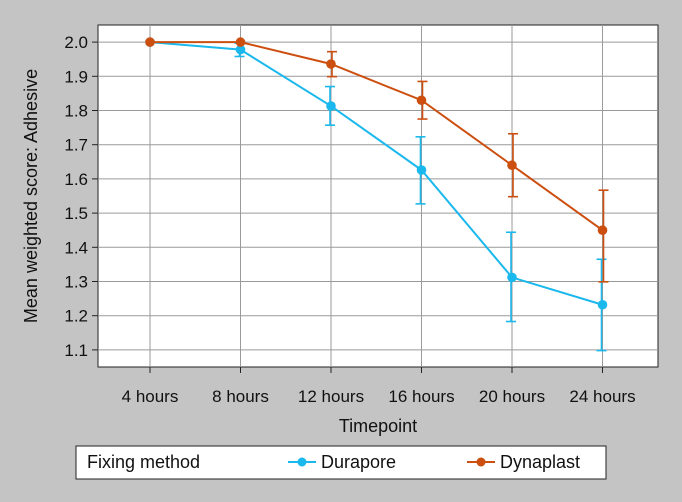 Image resolution: width=682 pixels, height=502 pixels. I want to click on y-tick-label: 1.4, so click(76, 247).